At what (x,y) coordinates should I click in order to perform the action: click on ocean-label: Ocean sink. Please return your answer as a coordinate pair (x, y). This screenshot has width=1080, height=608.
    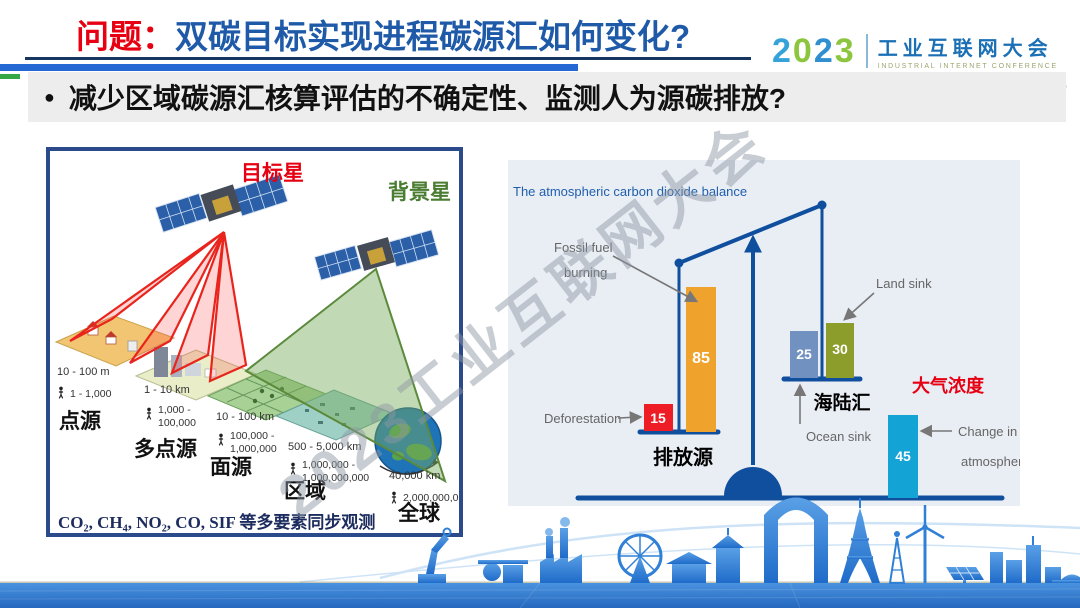
    Looking at the image, I should click on (839, 436).